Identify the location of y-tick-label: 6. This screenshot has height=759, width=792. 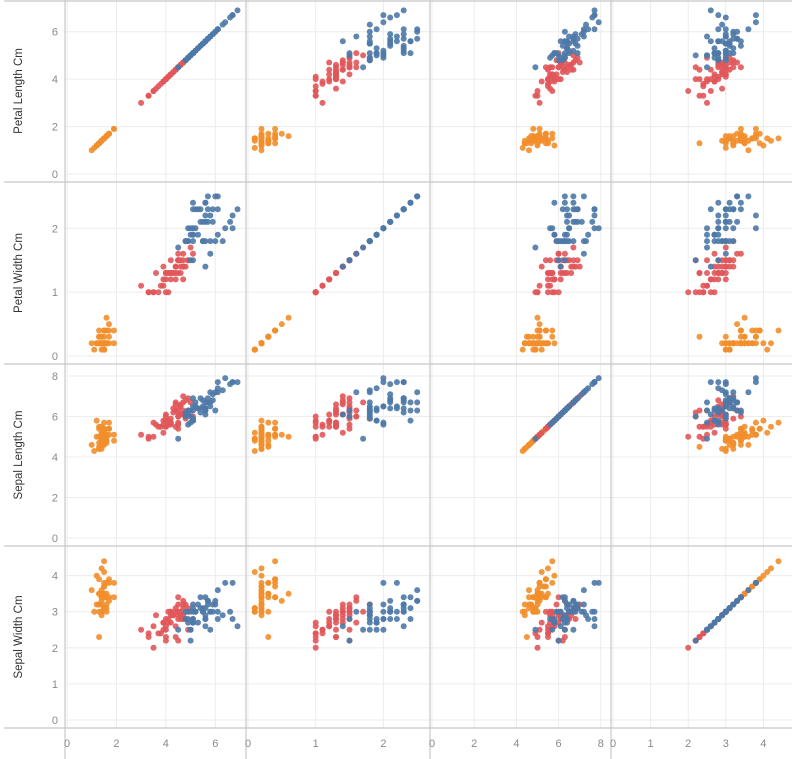
(55, 418).